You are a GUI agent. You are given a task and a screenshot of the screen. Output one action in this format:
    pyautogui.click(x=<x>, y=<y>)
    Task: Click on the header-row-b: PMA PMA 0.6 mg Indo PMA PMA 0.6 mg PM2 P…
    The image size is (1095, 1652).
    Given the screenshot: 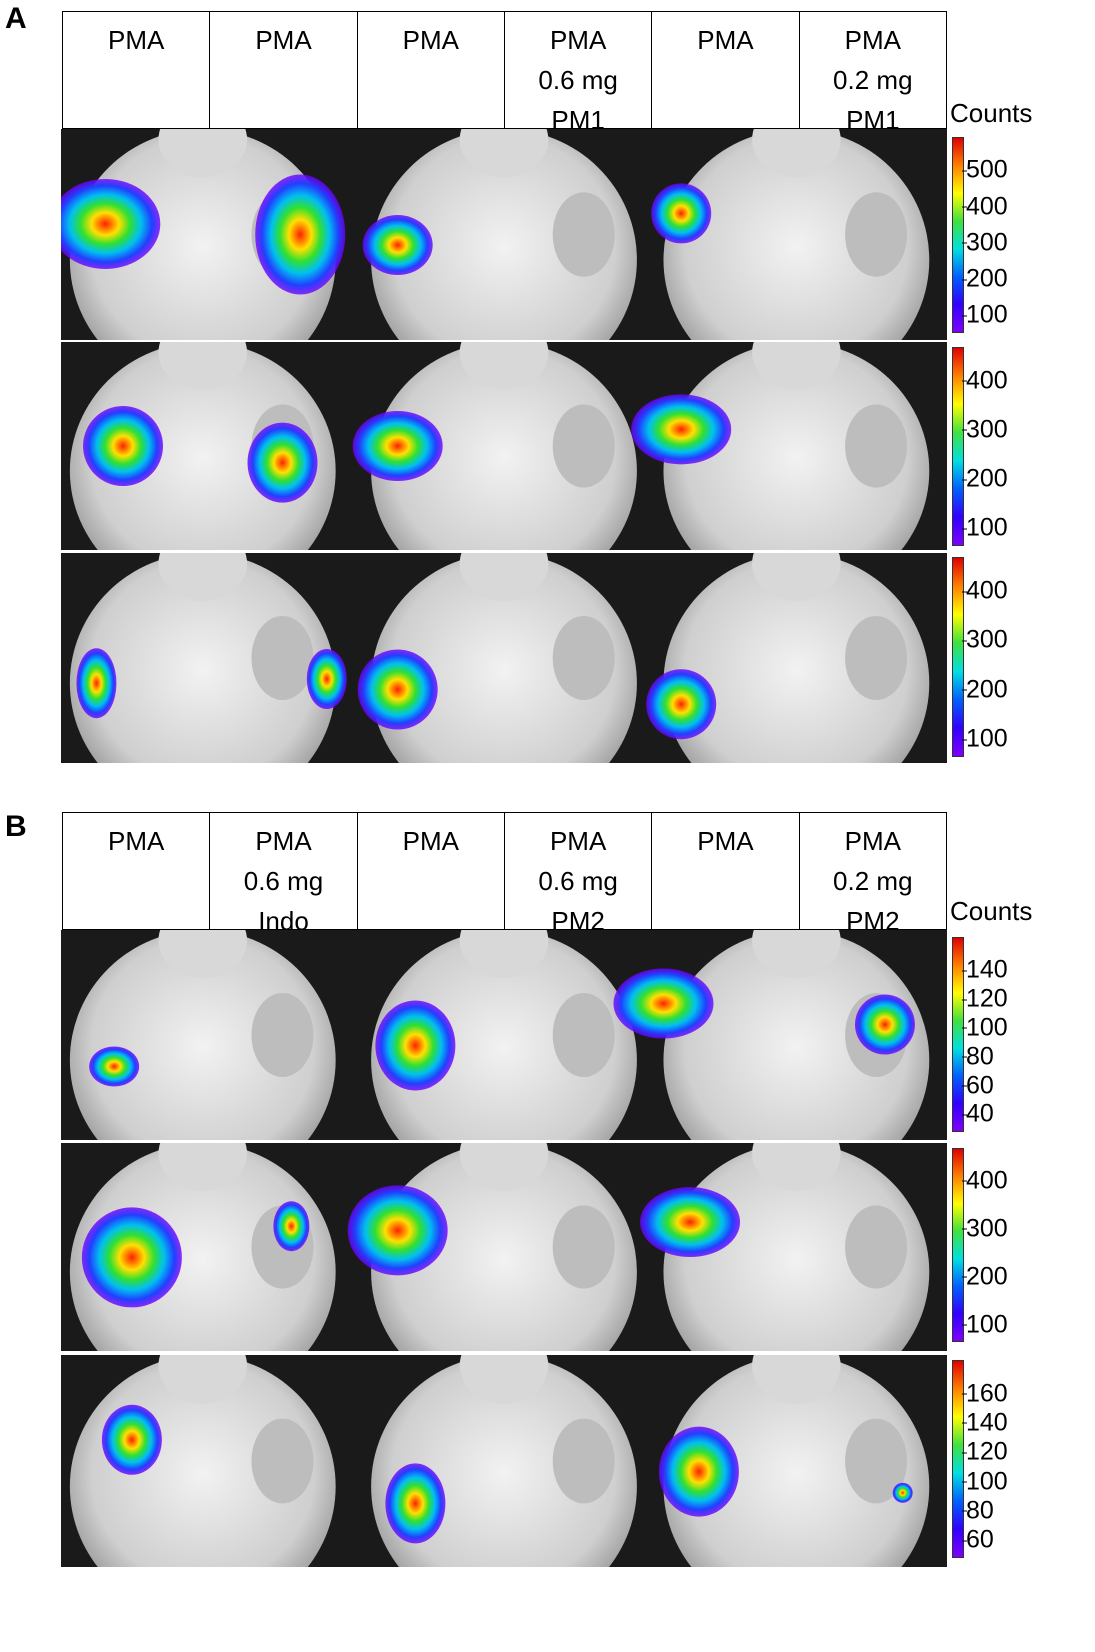 What is the action you would take?
    pyautogui.click(x=504, y=874)
    